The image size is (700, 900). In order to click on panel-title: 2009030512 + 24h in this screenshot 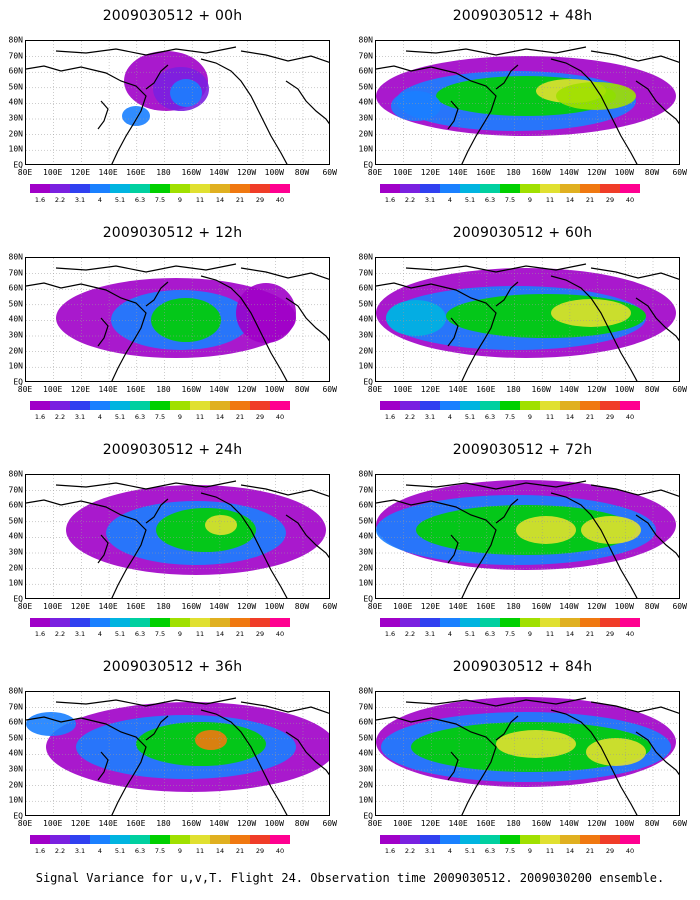, I will do `click(172, 450)`.